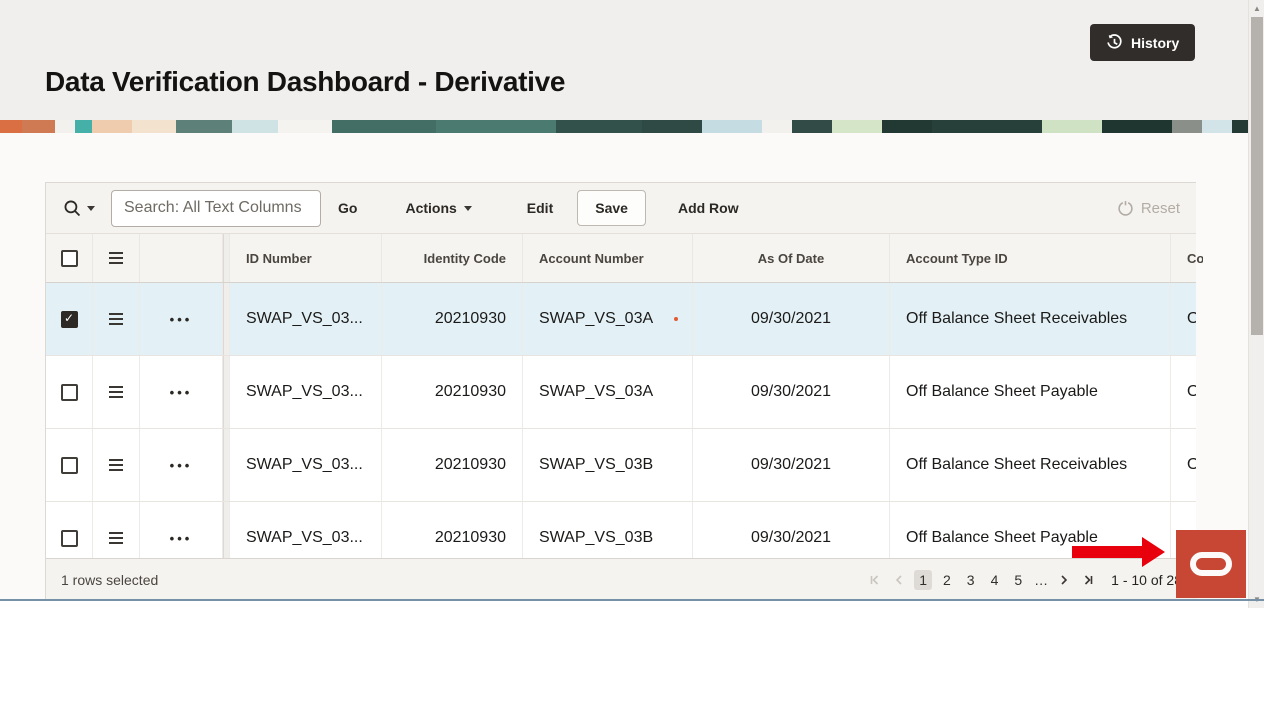 This screenshot has height=720, width=1280. I want to click on chevron-left-icon, so click(899, 580).